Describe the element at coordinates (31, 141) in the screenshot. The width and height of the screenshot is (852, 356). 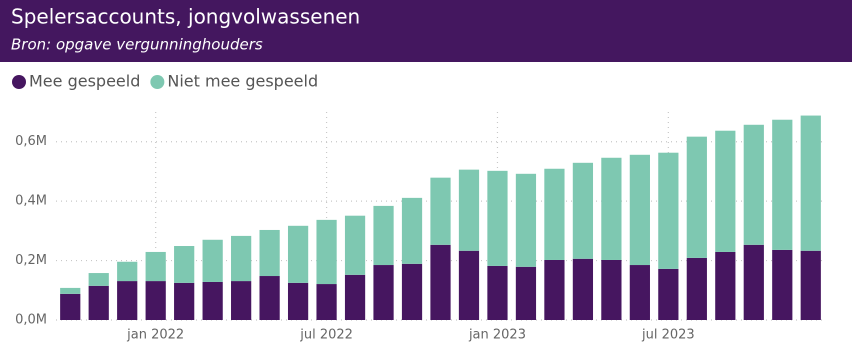
I see `y-tick-label: 0,6M` at that location.